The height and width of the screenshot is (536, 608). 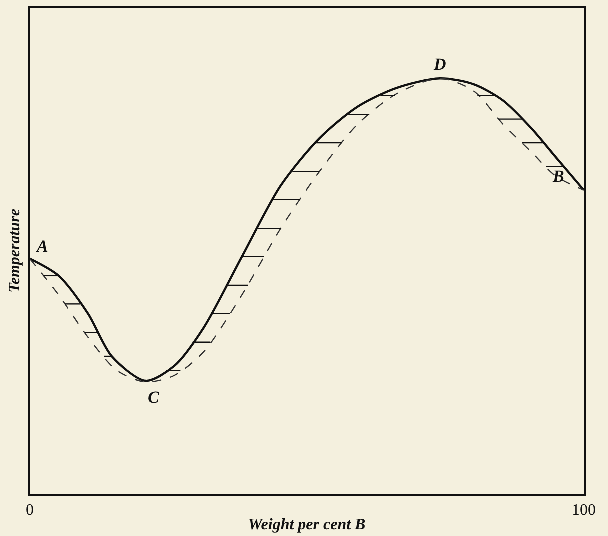 I want to click on annotation: D, so click(x=439, y=64).